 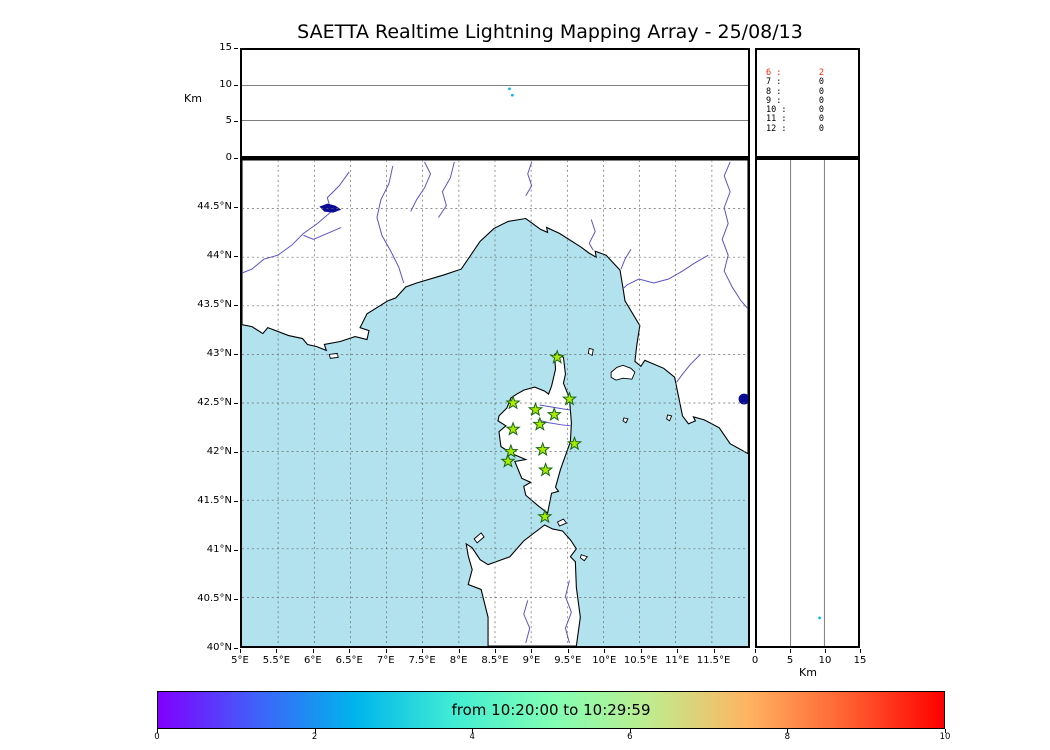 I want to click on altitude-latitude-panel, so click(x=807, y=403).